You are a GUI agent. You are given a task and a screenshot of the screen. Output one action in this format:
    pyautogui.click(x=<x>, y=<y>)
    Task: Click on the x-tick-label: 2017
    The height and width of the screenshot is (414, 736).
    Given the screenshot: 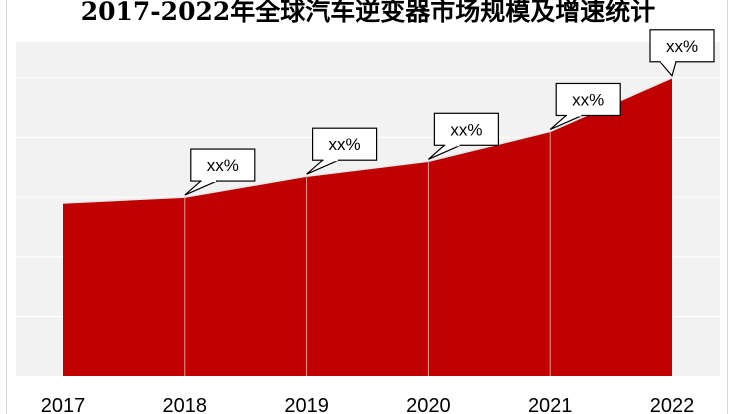 What is the action you would take?
    pyautogui.click(x=63, y=404)
    